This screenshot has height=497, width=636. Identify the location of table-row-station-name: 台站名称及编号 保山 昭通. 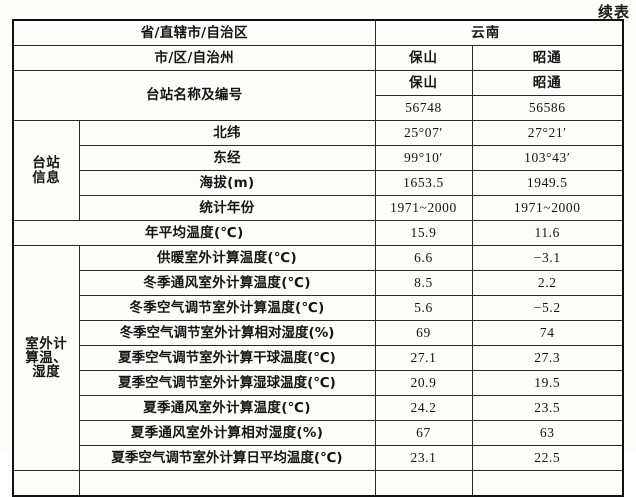
(318, 95).